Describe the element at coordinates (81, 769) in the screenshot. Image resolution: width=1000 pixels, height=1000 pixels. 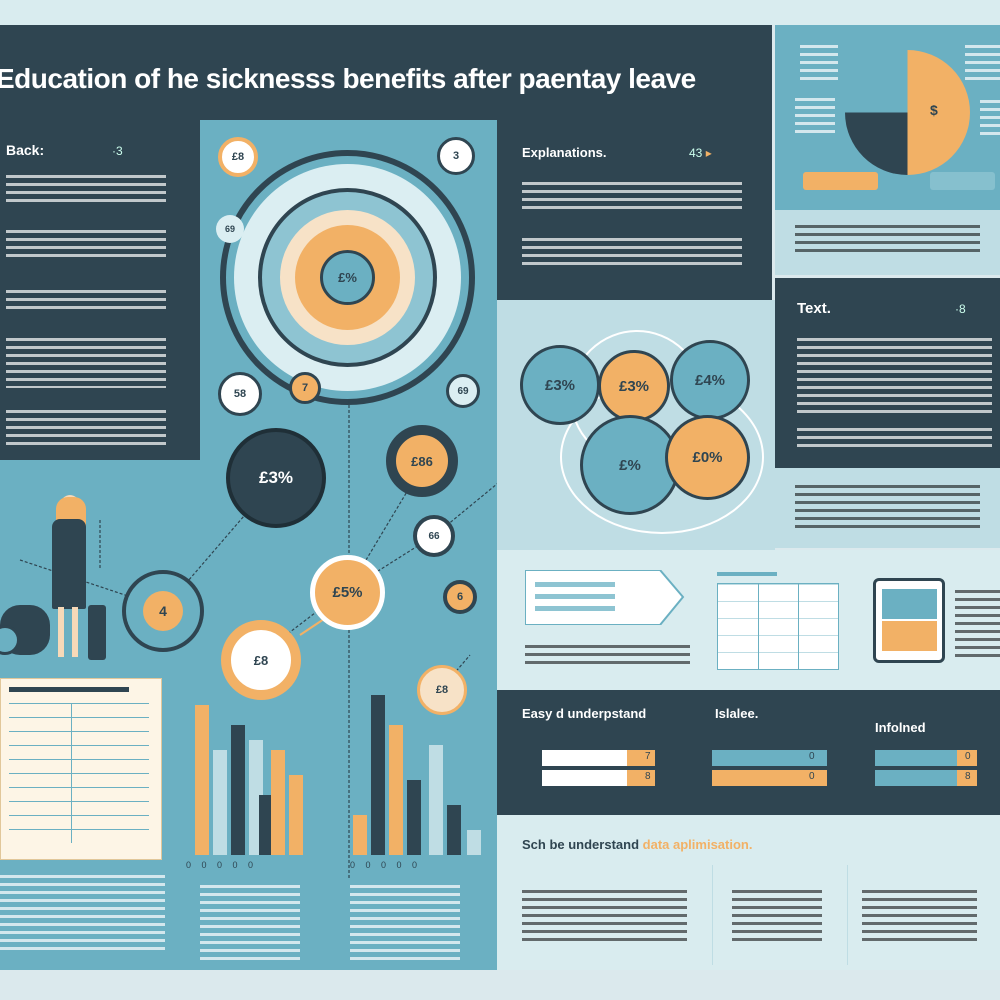
I see `document-card` at that location.